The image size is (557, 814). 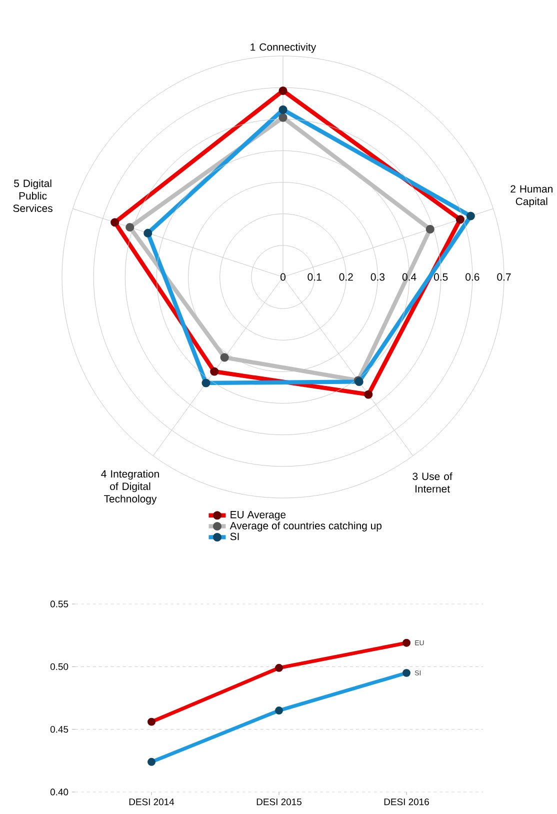 I want to click on spoke-label: 5 Digital Public Services, so click(x=32, y=195).